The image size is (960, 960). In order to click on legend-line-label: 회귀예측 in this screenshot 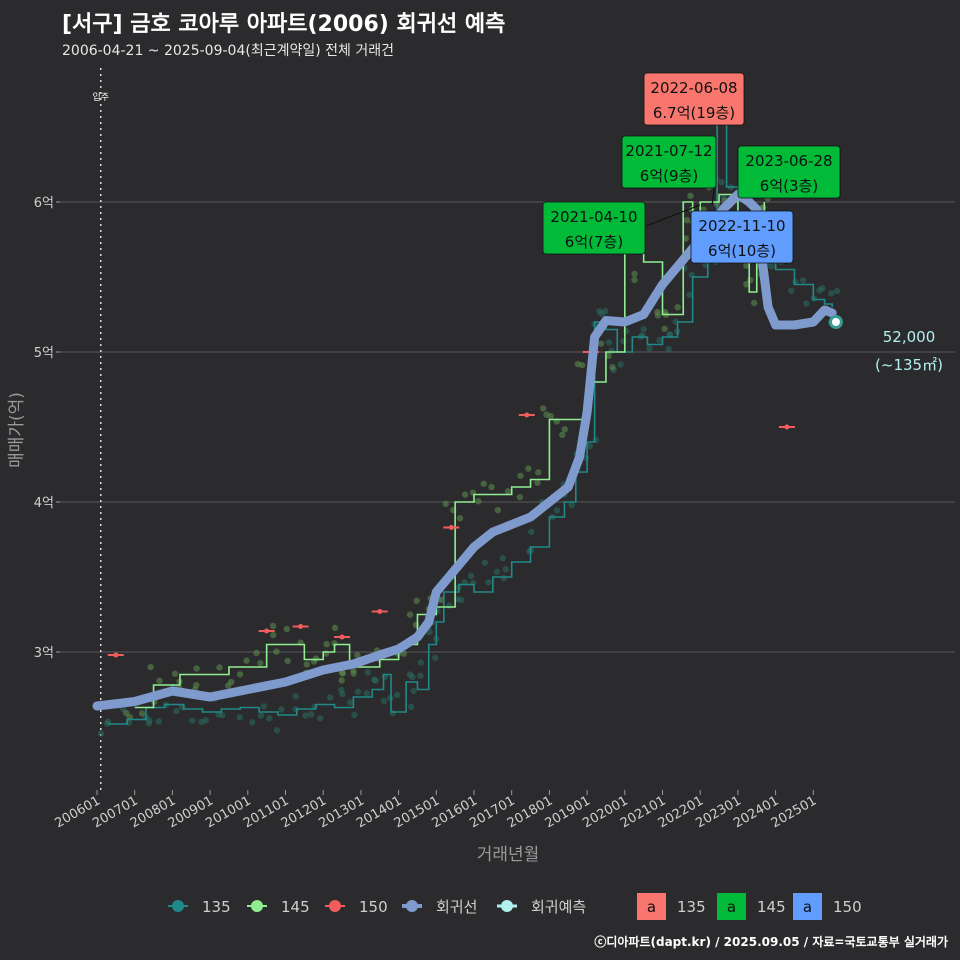, I will do `click(558, 907)`.